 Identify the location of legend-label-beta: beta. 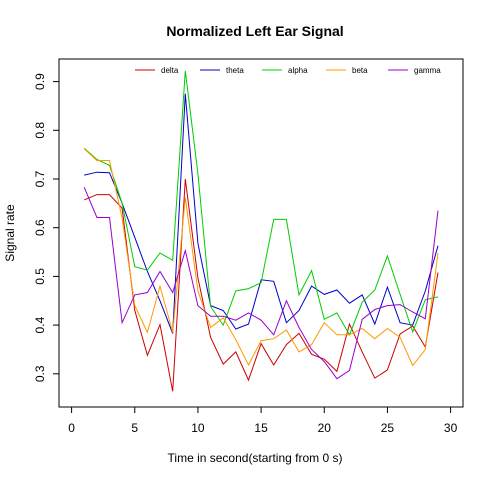
(360, 70).